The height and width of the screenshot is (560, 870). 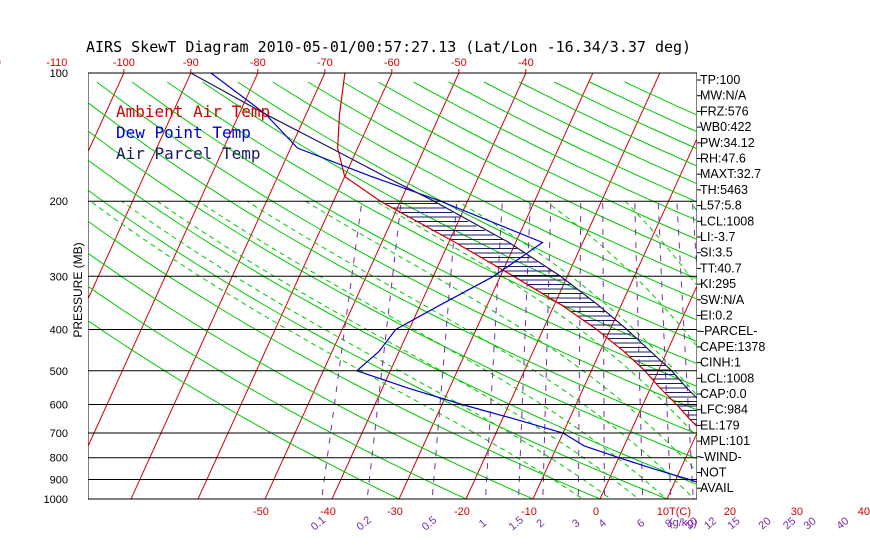 What do you see at coordinates (258, 63) in the screenshot?
I see `top-temp-tick-label: -80` at bounding box center [258, 63].